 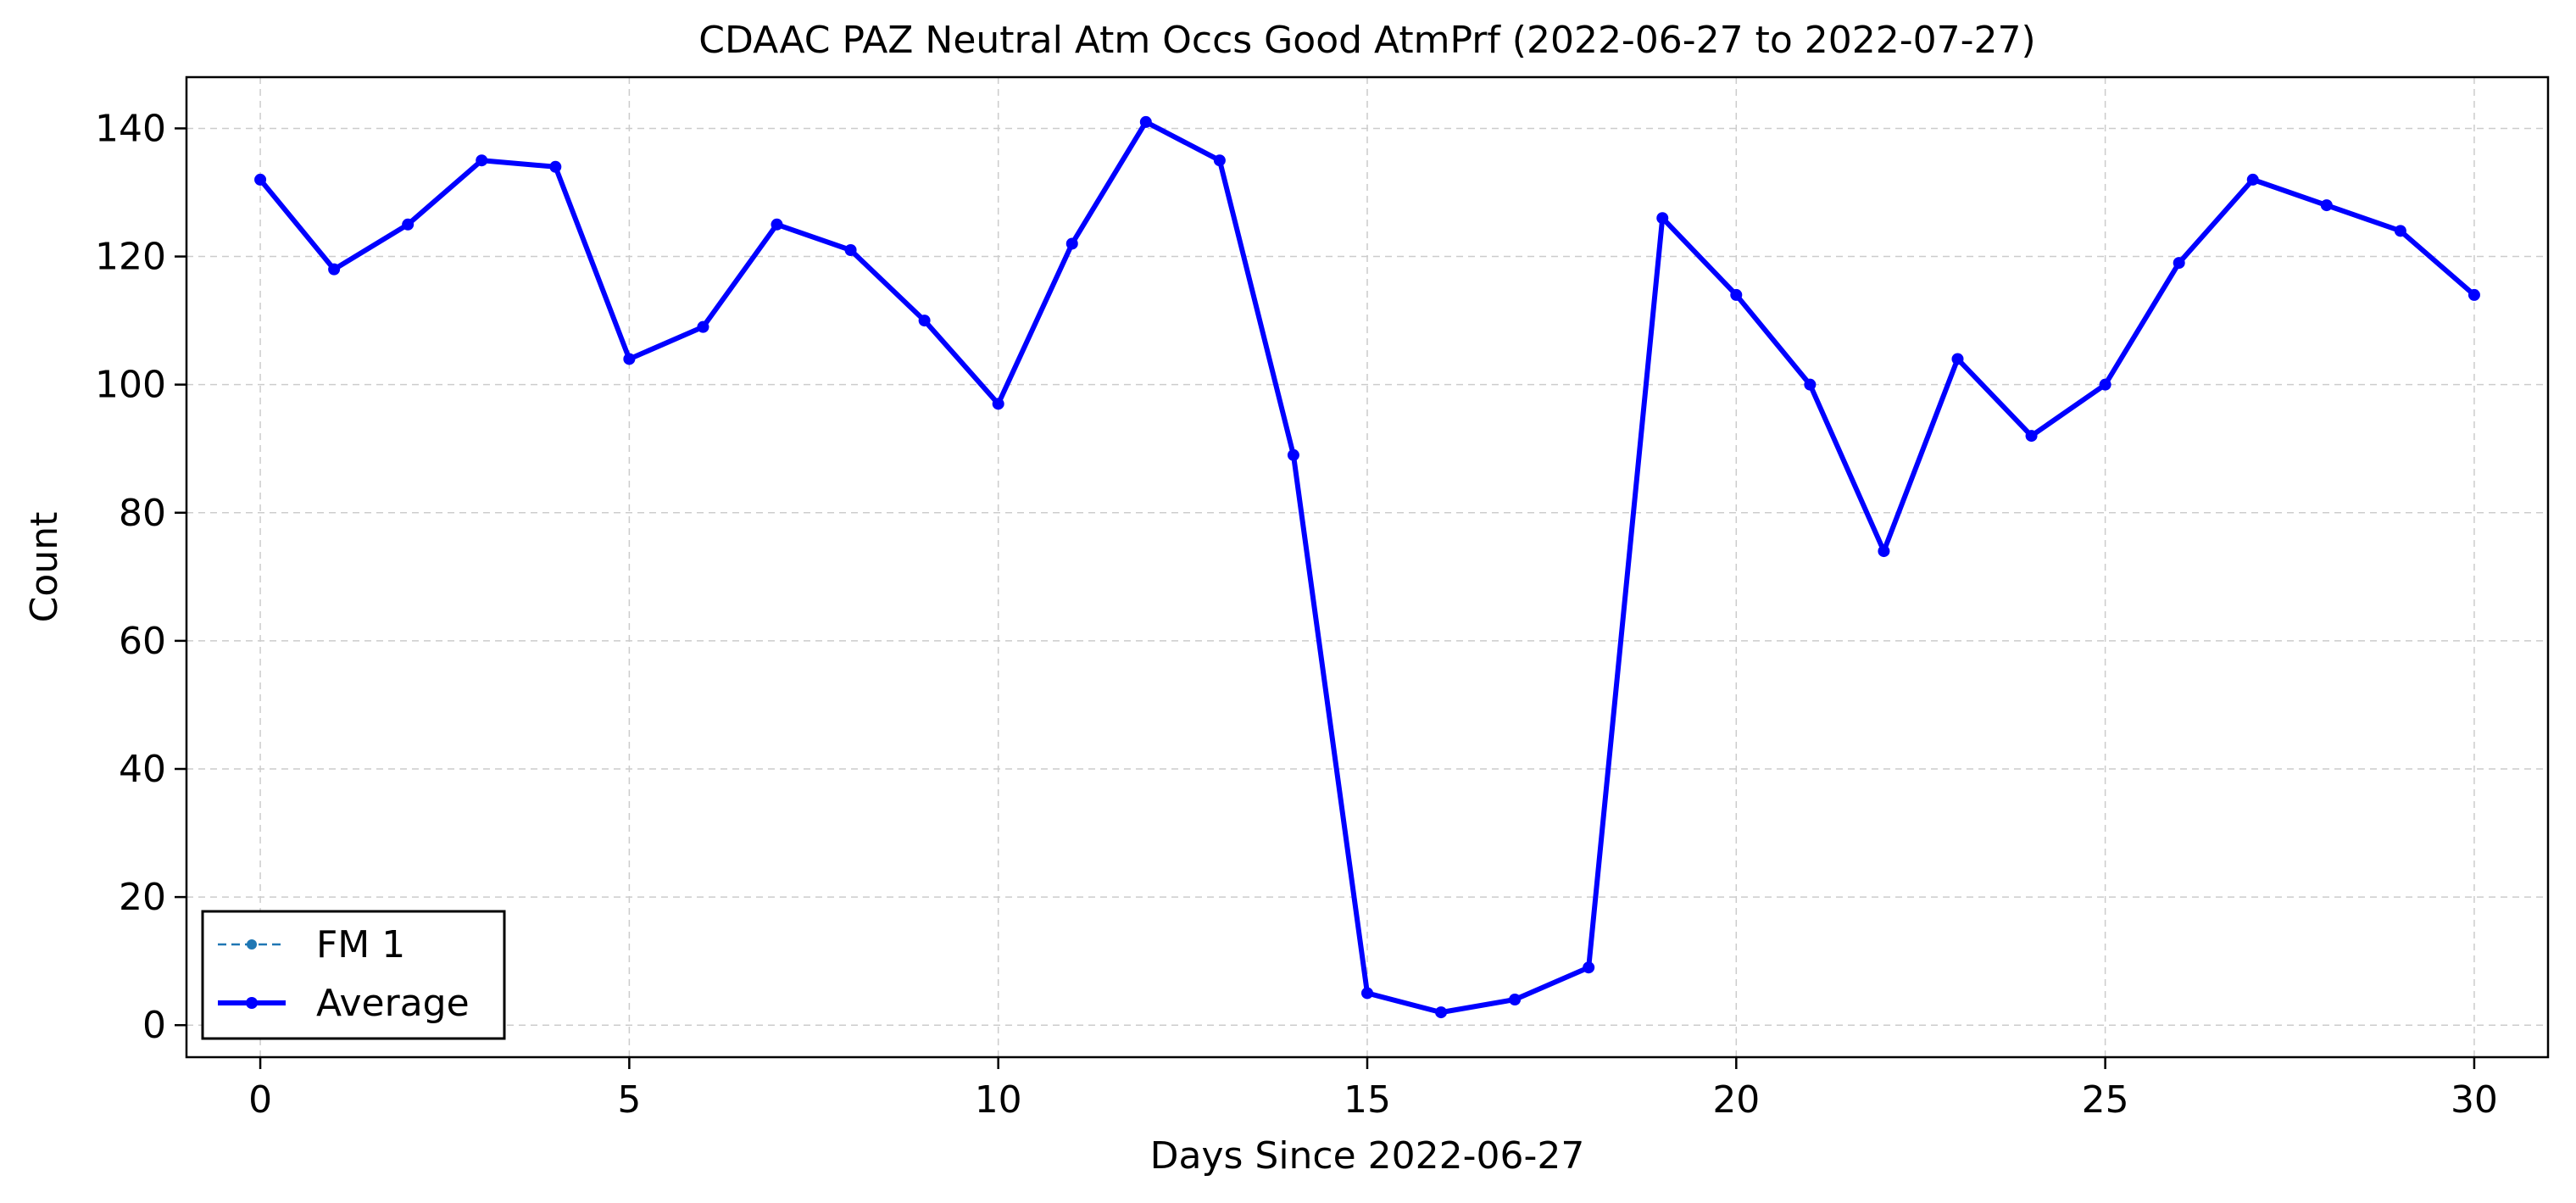 What do you see at coordinates (998, 1100) in the screenshot?
I see `x-tick-label: 10` at bounding box center [998, 1100].